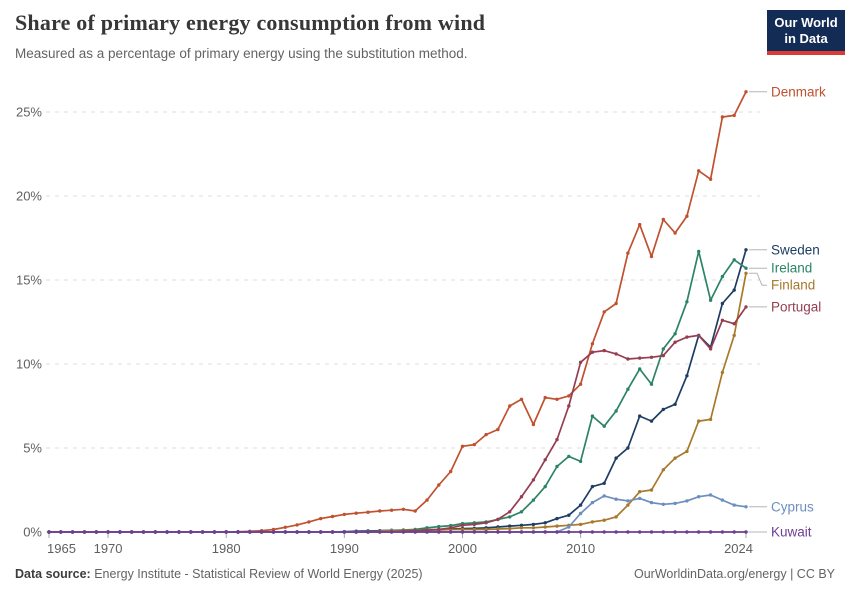  Describe the element at coordinates (32, 448) in the screenshot. I see `y-axis-tick-label: 5%` at that location.